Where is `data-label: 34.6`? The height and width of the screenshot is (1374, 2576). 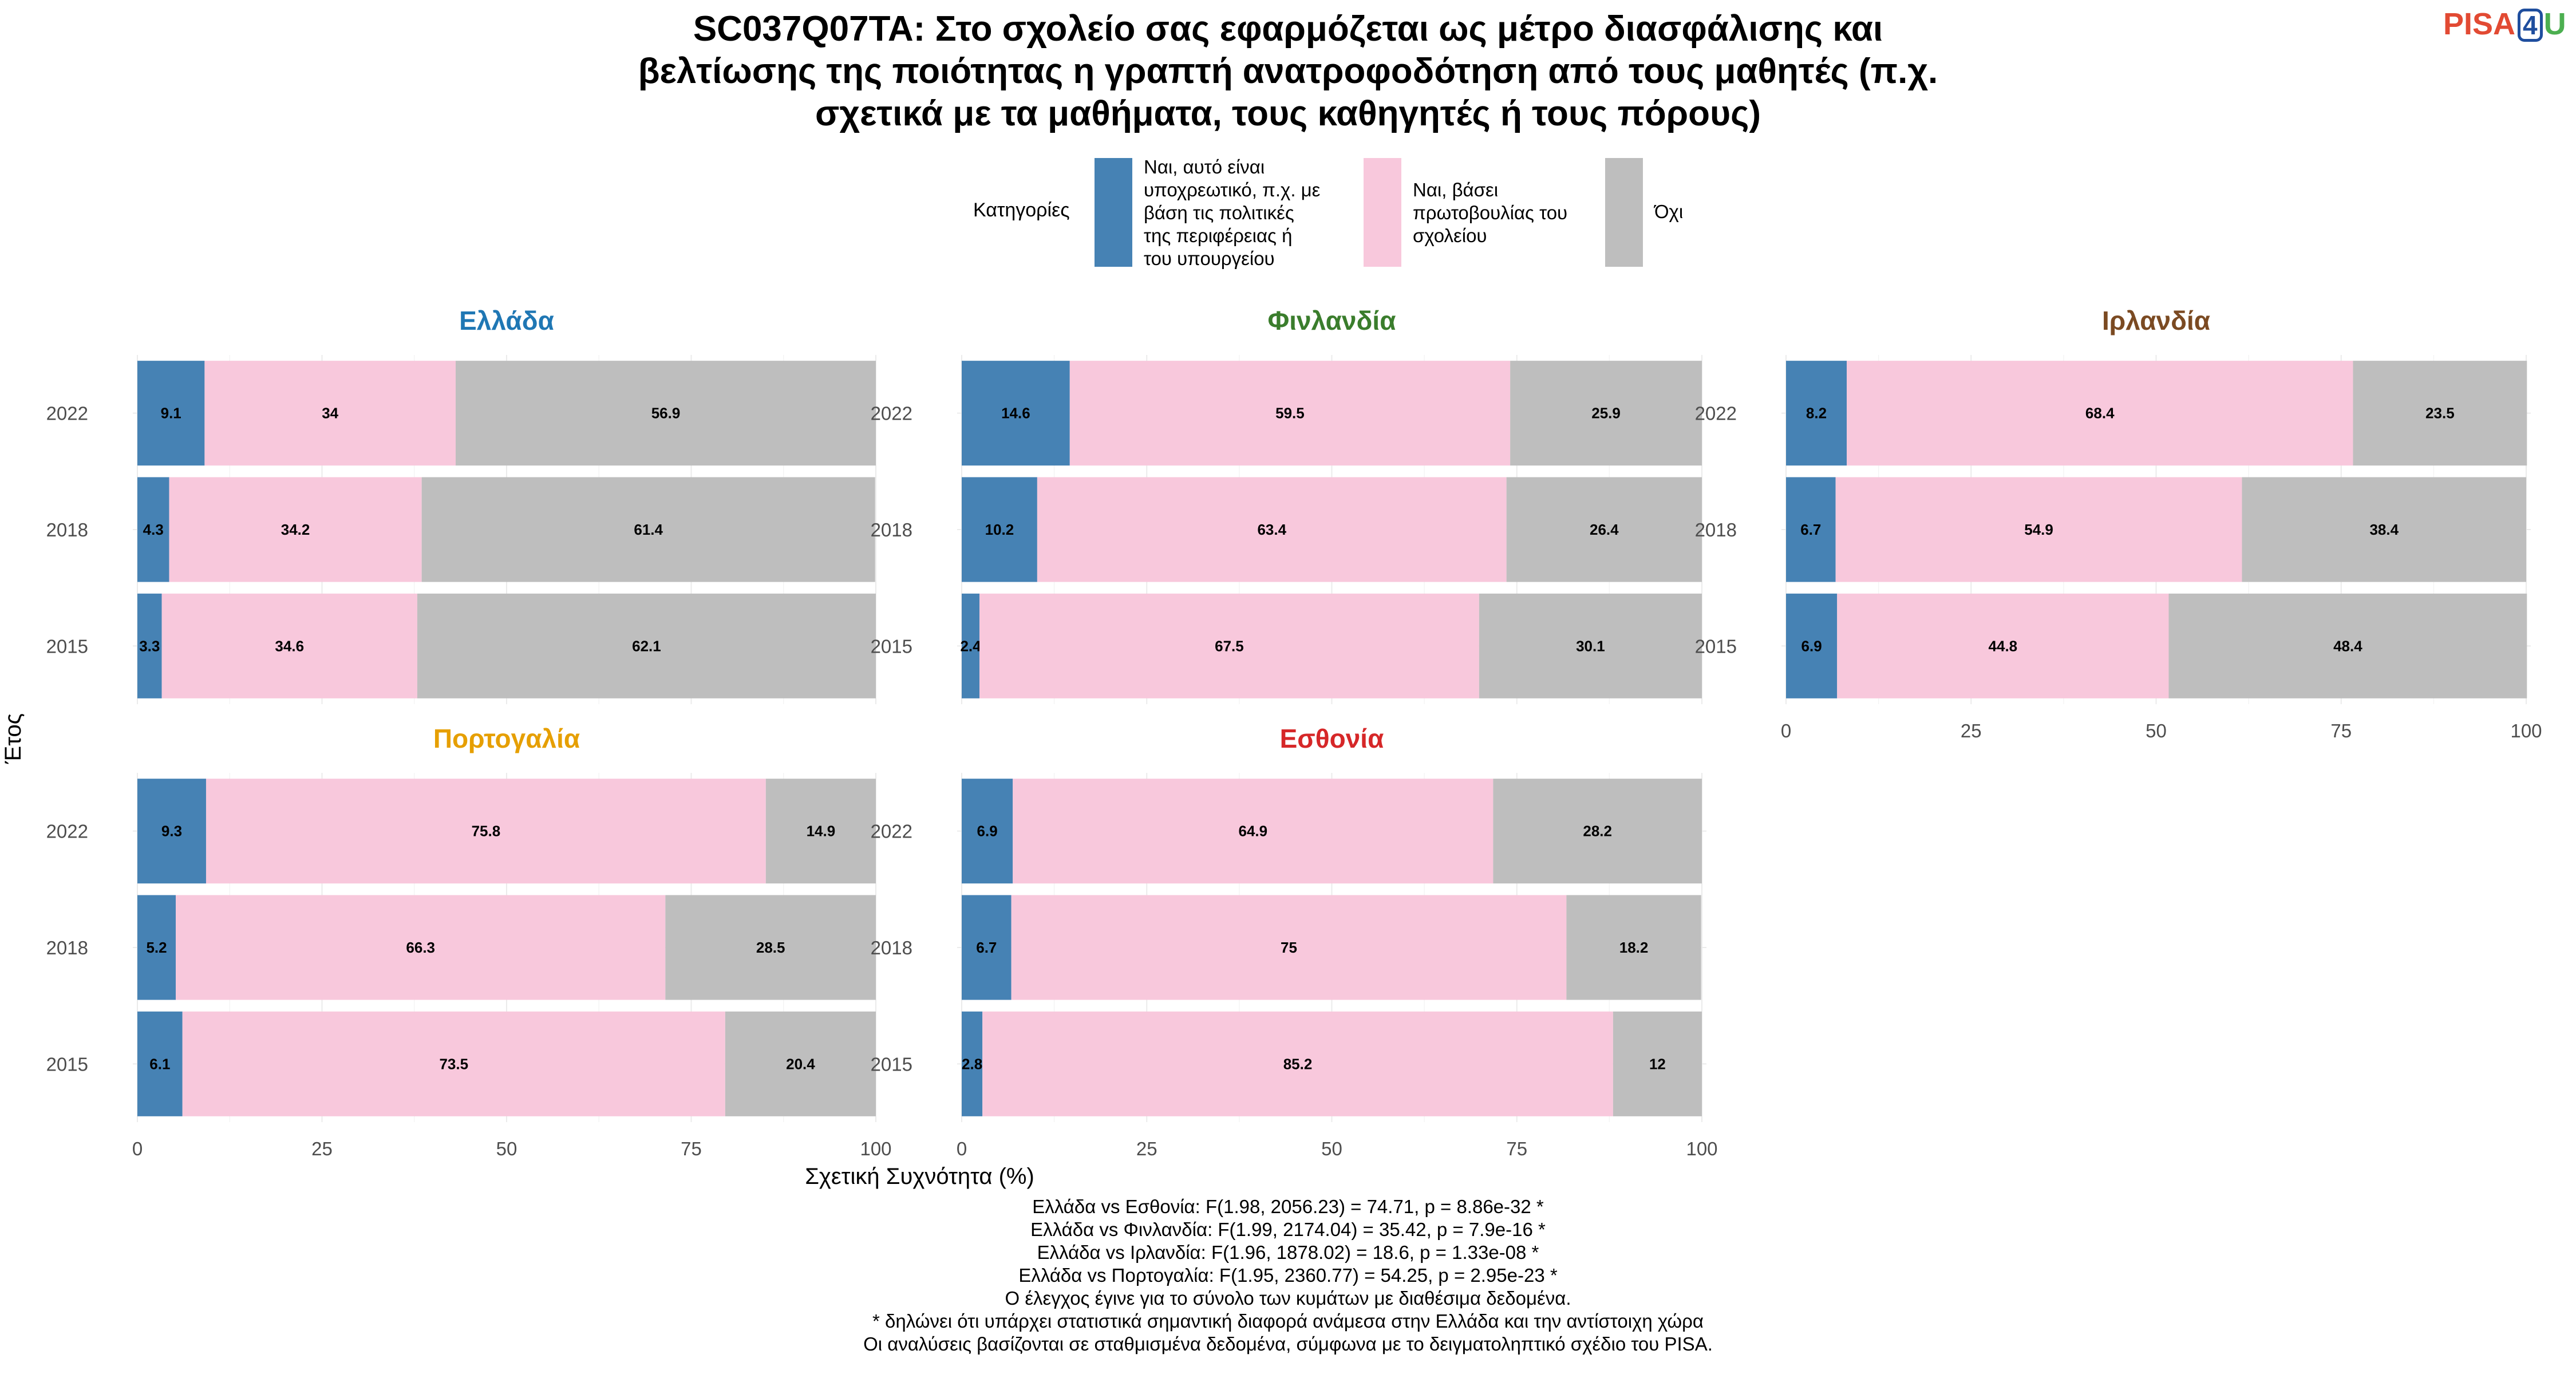
data-label: 34.6 is located at coordinates (289, 645).